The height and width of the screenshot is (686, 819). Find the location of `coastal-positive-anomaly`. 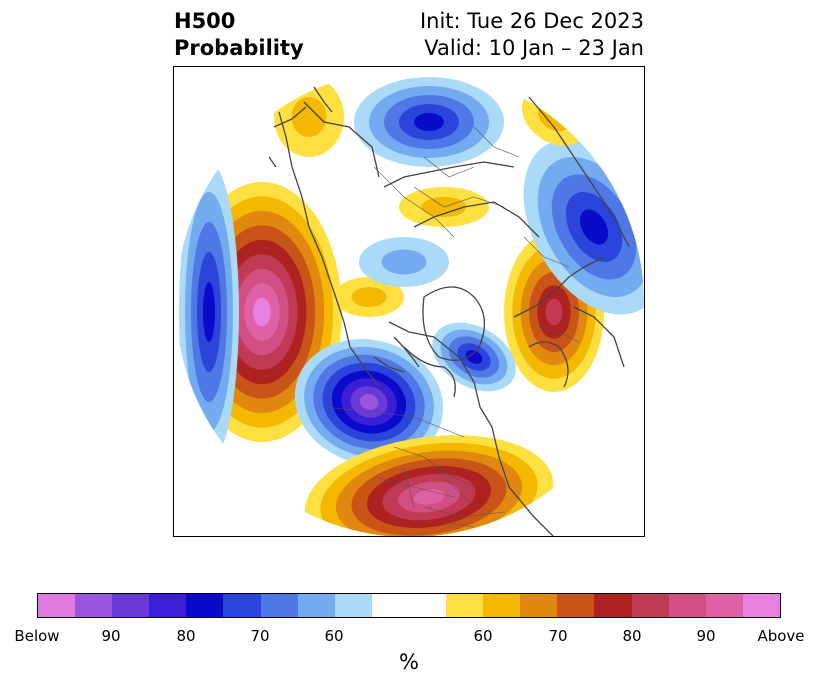

coastal-positive-anomaly is located at coordinates (369, 297).